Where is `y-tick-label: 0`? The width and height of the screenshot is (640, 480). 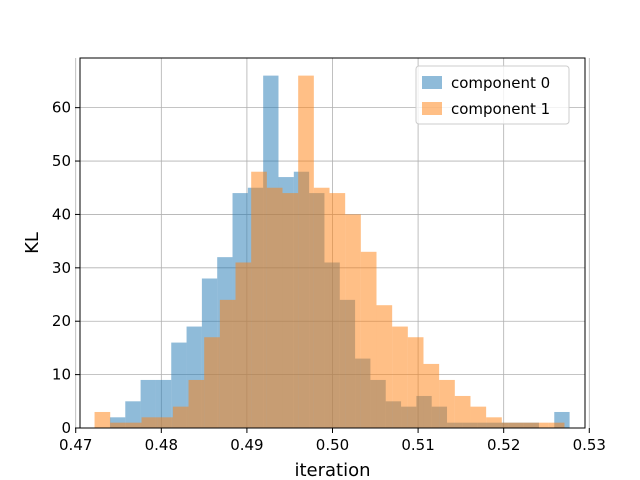 y-tick-label: 0 is located at coordinates (66, 428).